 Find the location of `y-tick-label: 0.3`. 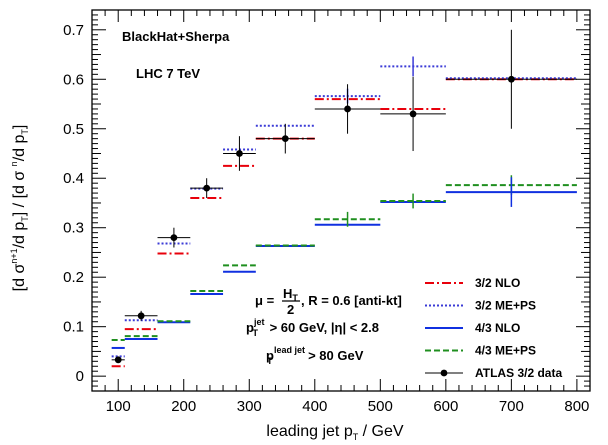

y-tick-label: 0.3 is located at coordinates (73, 228).